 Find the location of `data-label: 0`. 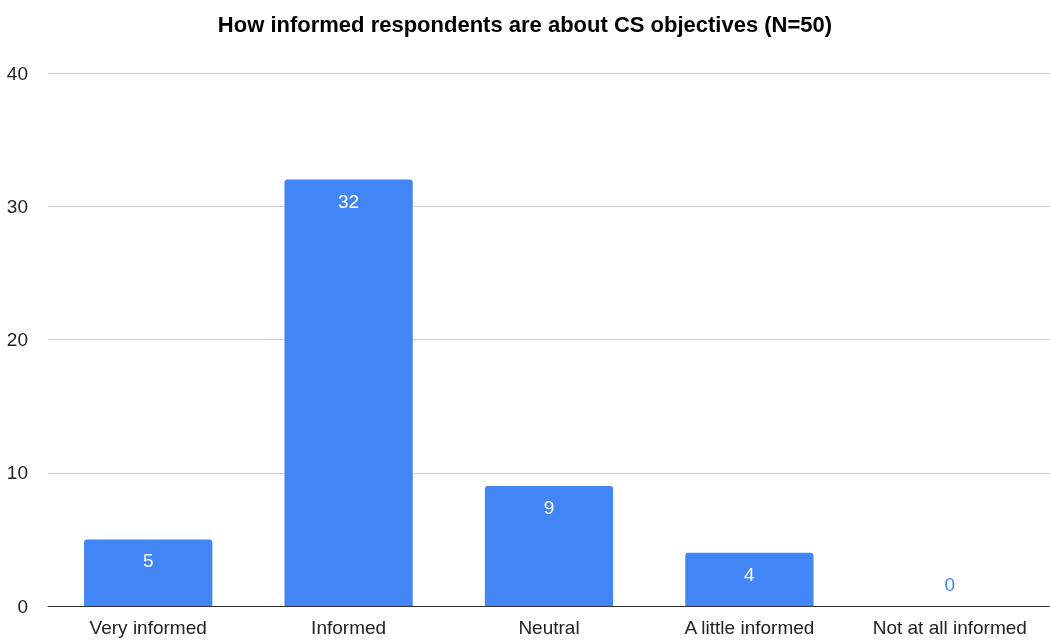

data-label: 0 is located at coordinates (950, 584).